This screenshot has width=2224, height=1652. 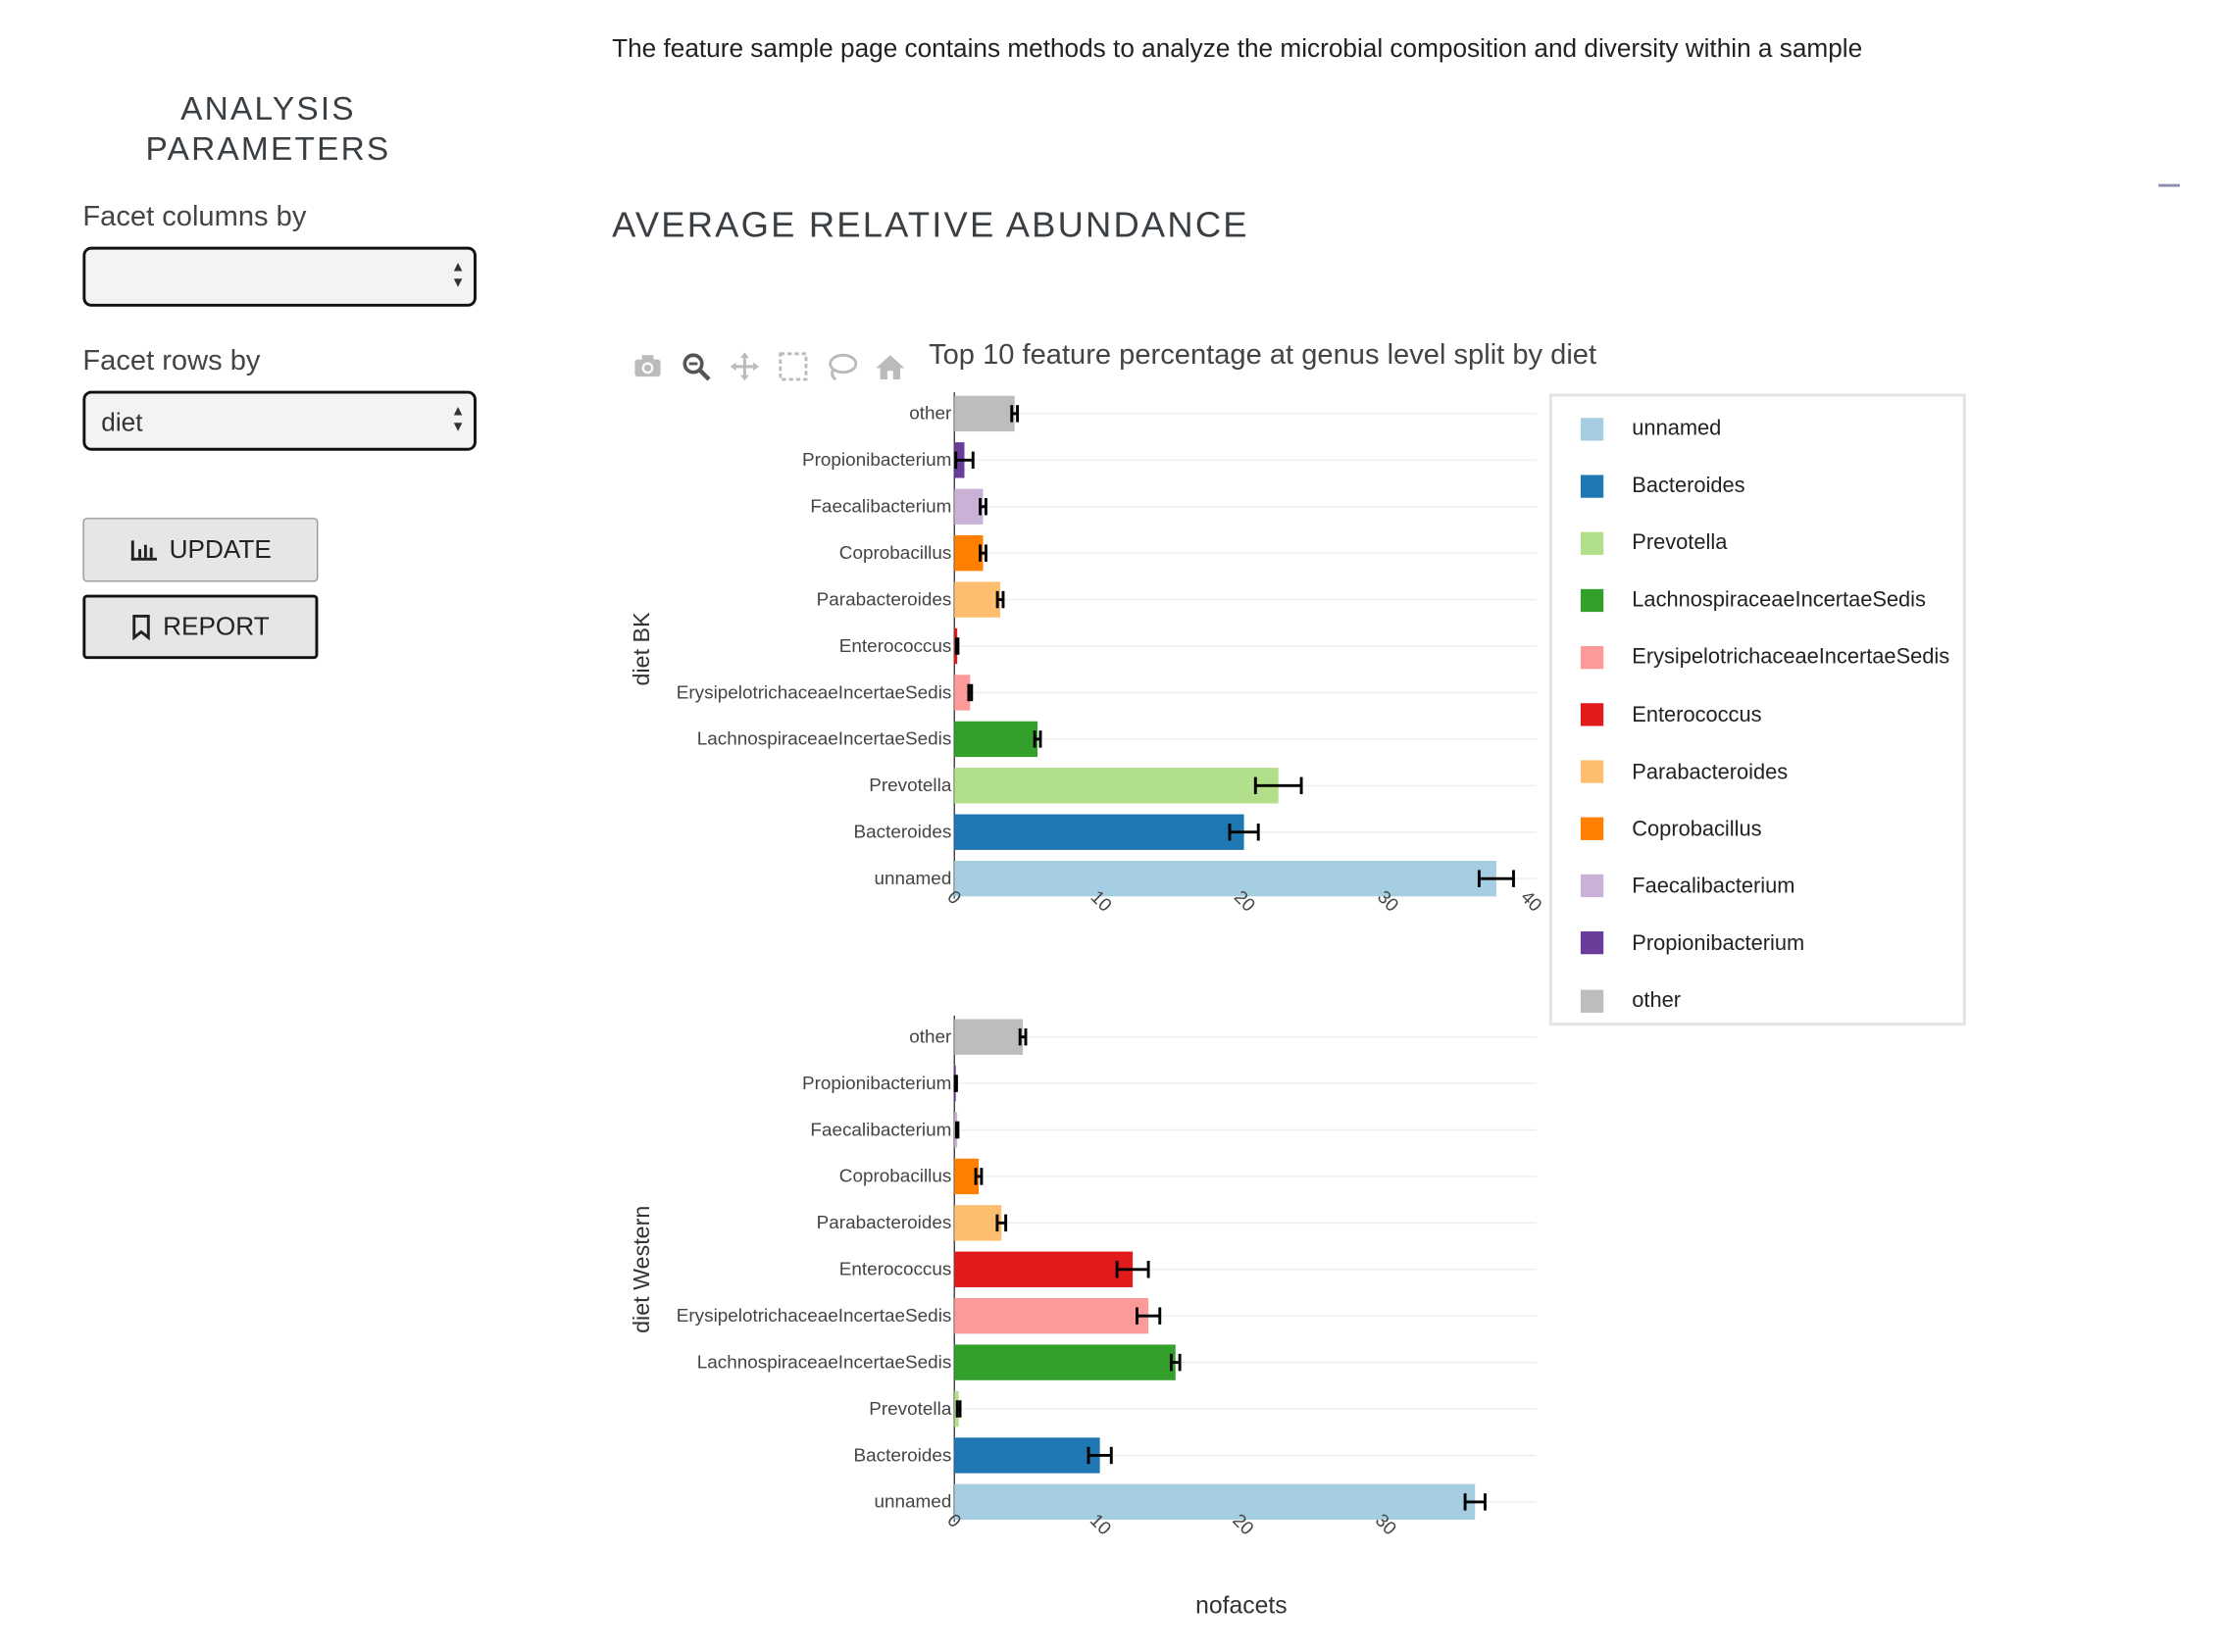 I want to click on legend-label: Bacteroides, so click(x=1688, y=486).